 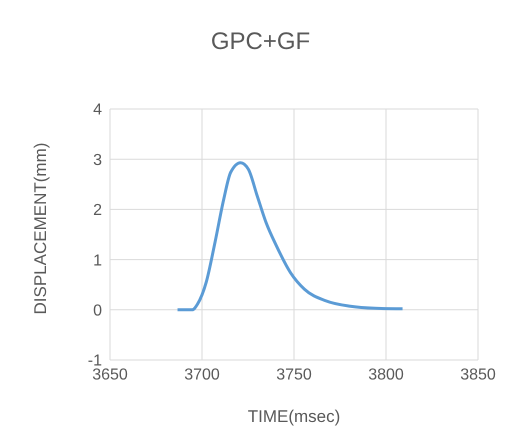 What do you see at coordinates (40, 228) in the screenshot?
I see `y-axis-title: DISPLACEMENT(mm)` at bounding box center [40, 228].